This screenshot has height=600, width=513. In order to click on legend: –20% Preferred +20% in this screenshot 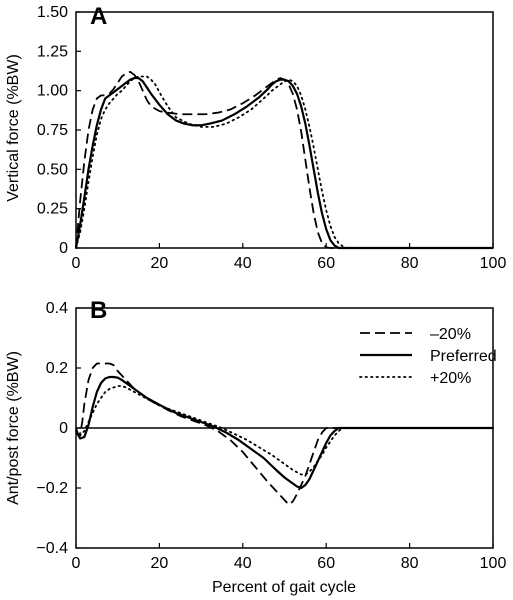, I will do `click(428, 356)`.